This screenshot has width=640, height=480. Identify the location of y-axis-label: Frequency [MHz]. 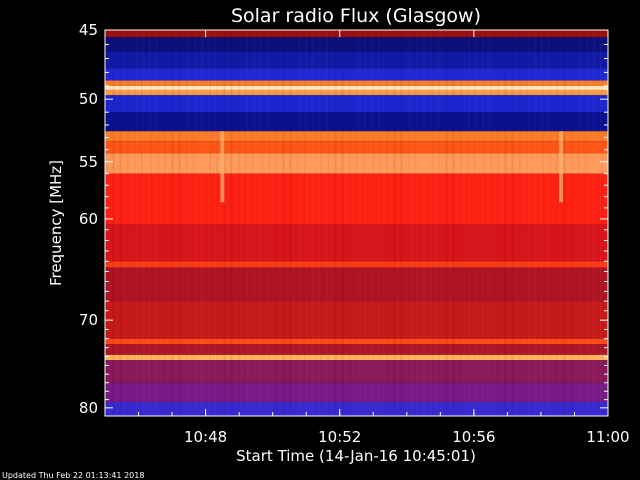
(56, 223).